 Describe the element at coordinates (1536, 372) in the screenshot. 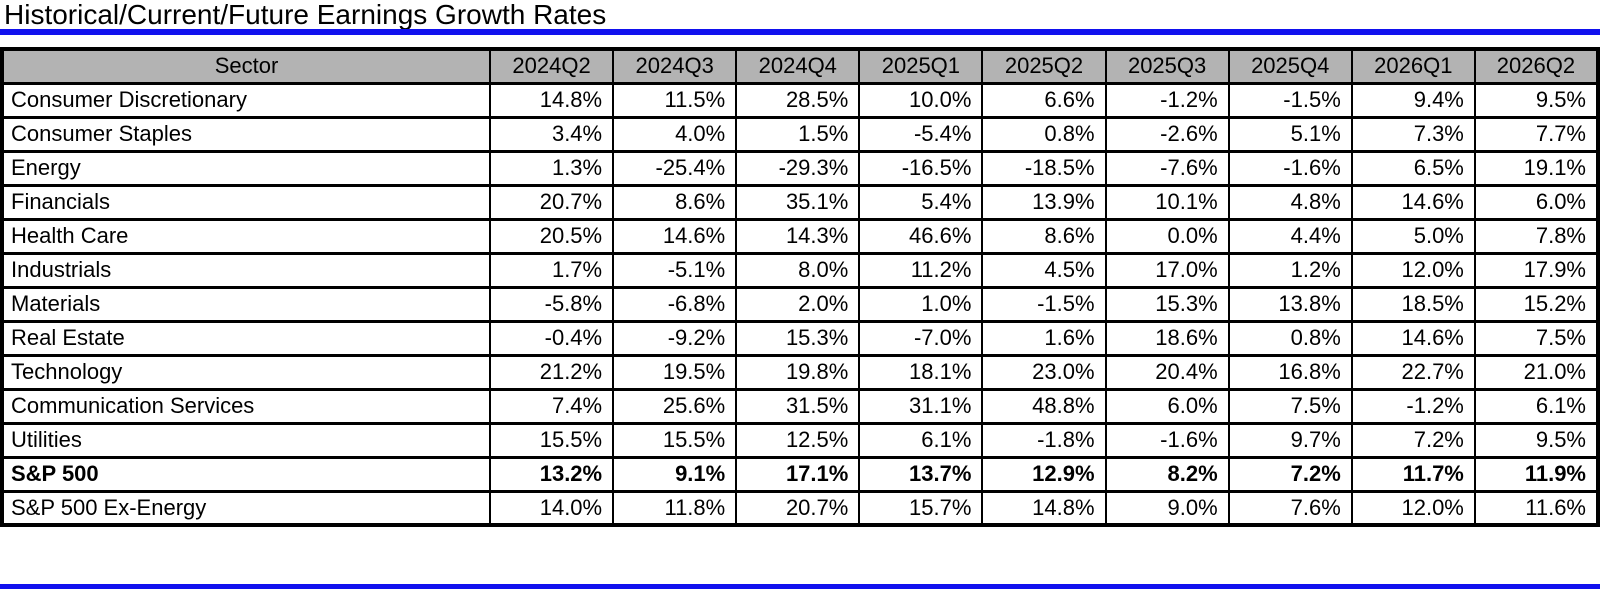

I see `value-cell: 21.0%` at that location.